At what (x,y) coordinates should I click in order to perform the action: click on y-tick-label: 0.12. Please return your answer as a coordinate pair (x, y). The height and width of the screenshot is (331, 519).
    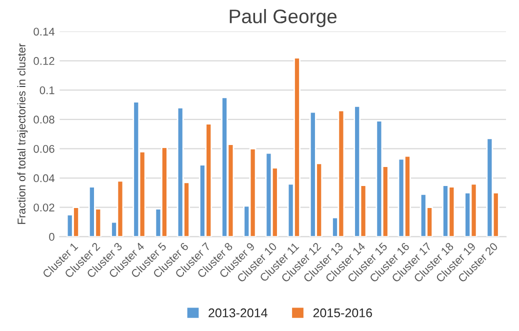
    Looking at the image, I should click on (44, 61).